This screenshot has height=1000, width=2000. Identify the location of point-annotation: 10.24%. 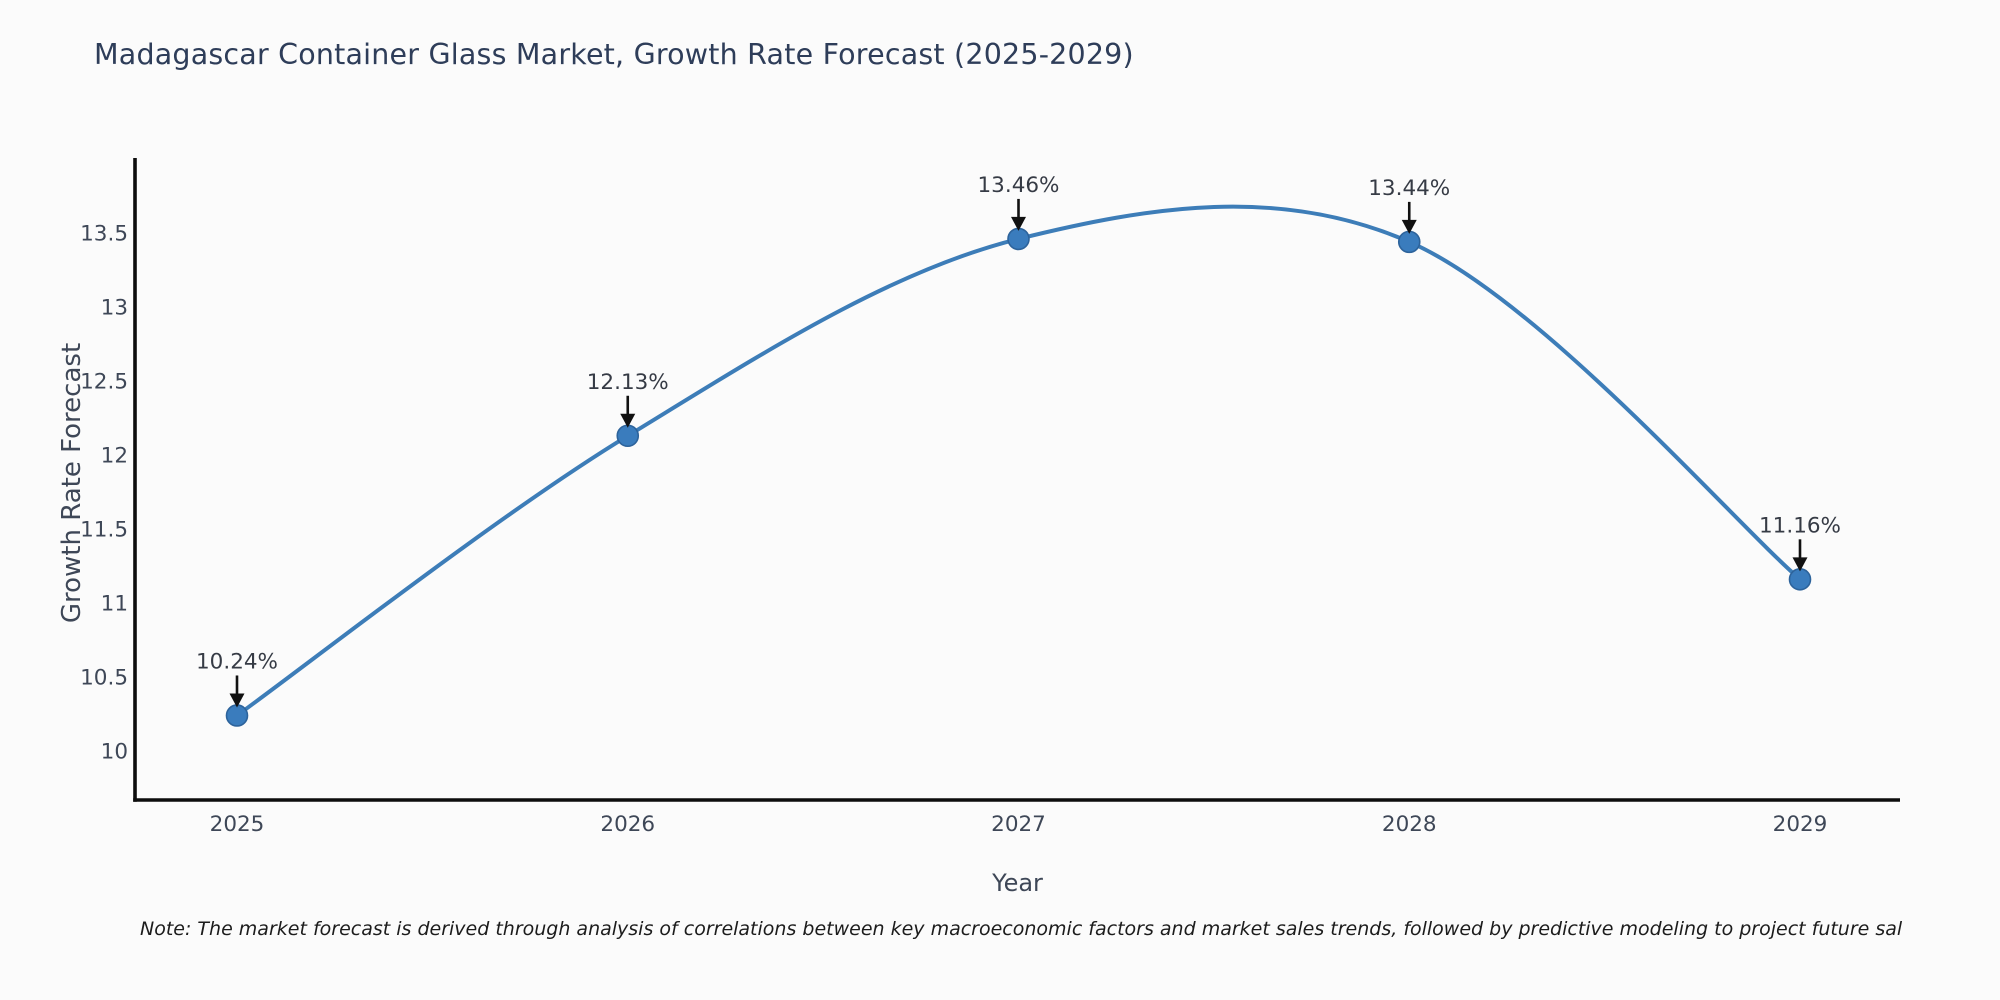
(237, 661).